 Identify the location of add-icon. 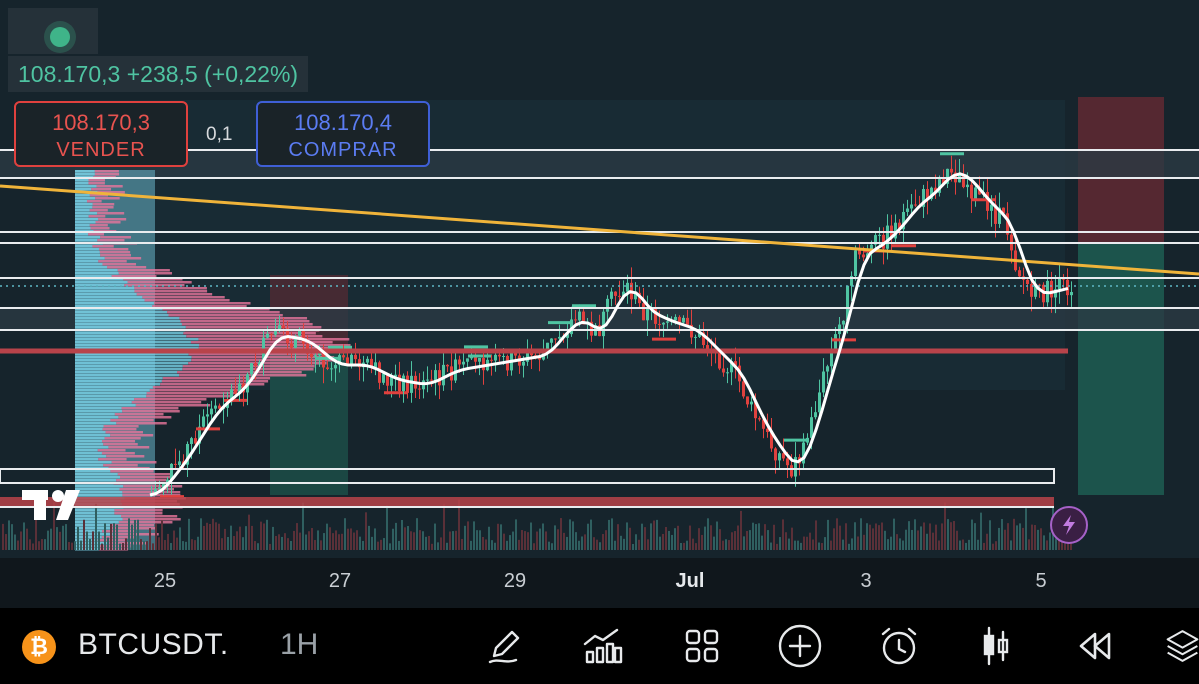
(800, 646).